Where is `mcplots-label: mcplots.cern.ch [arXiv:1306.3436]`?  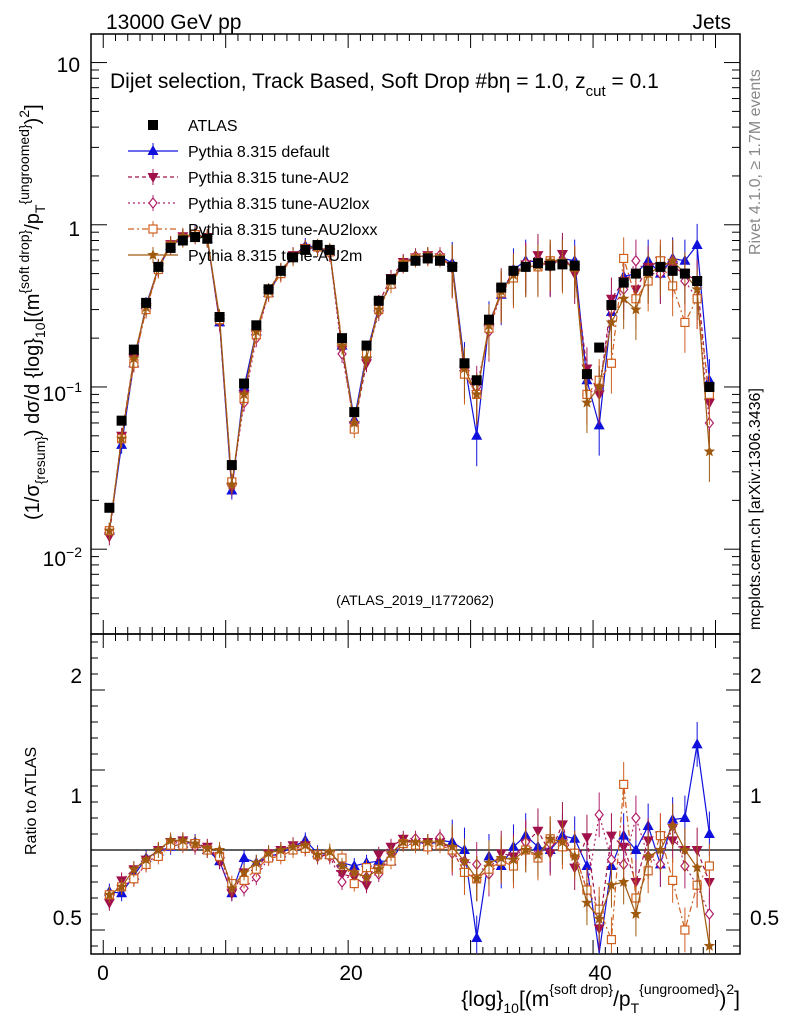 mcplots-label: mcplots.cern.ch [arXiv:1306.3436] is located at coordinates (755, 509).